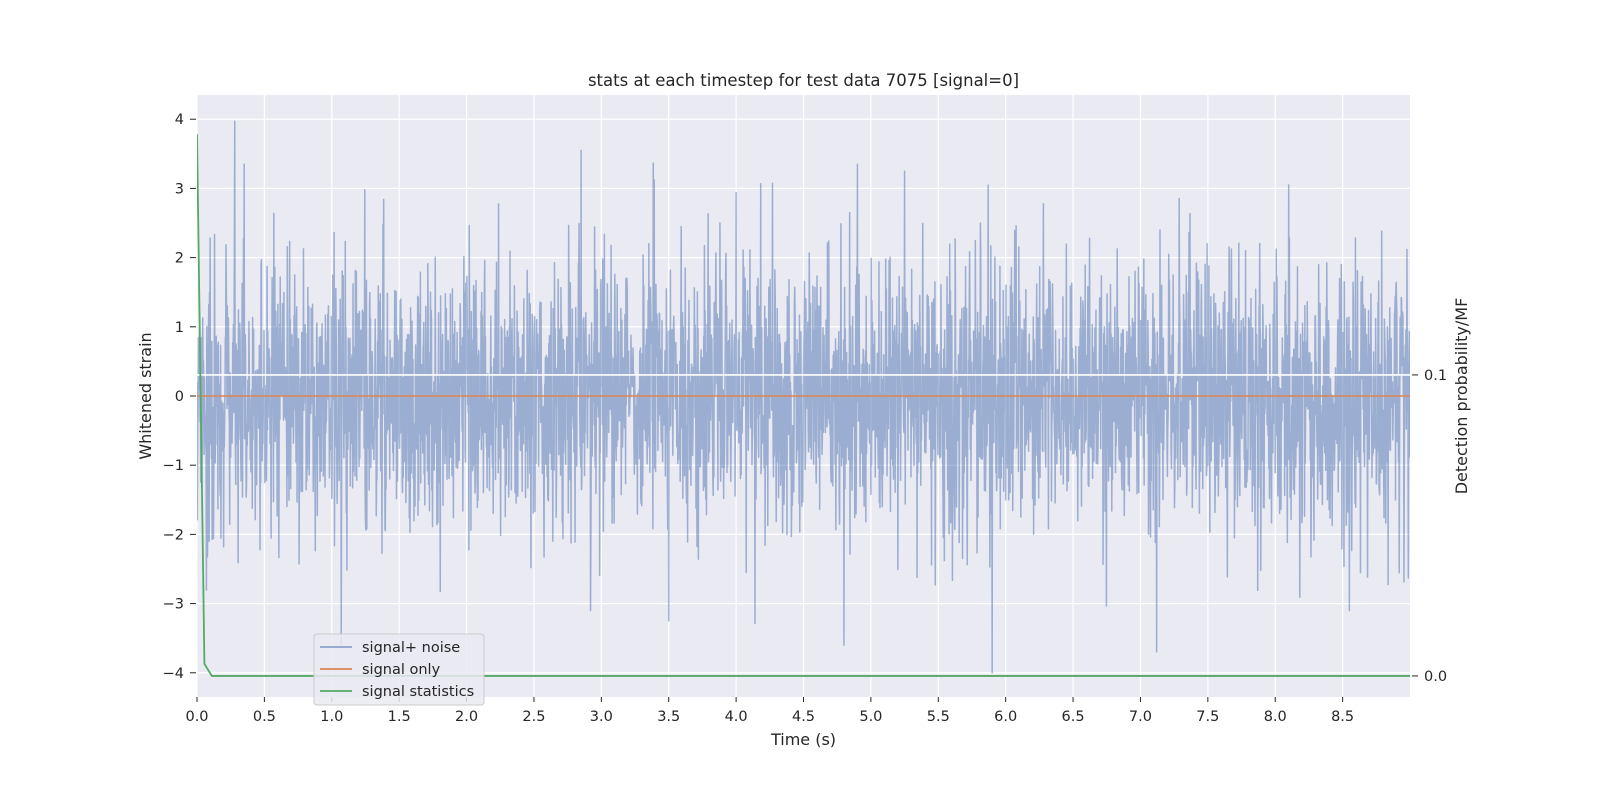  Describe the element at coordinates (1342, 717) in the screenshot. I see `x-tick-label: 8.5` at that location.